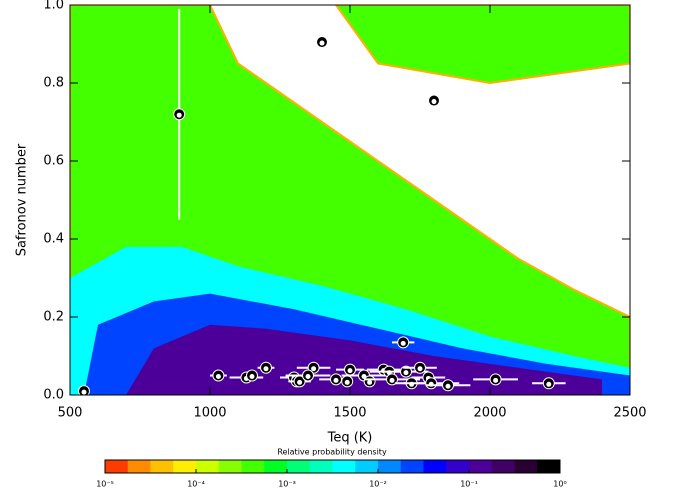 The width and height of the screenshot is (700, 500). What do you see at coordinates (287, 484) in the screenshot?
I see `colorbar-tick-label: 10⁻³` at bounding box center [287, 484].